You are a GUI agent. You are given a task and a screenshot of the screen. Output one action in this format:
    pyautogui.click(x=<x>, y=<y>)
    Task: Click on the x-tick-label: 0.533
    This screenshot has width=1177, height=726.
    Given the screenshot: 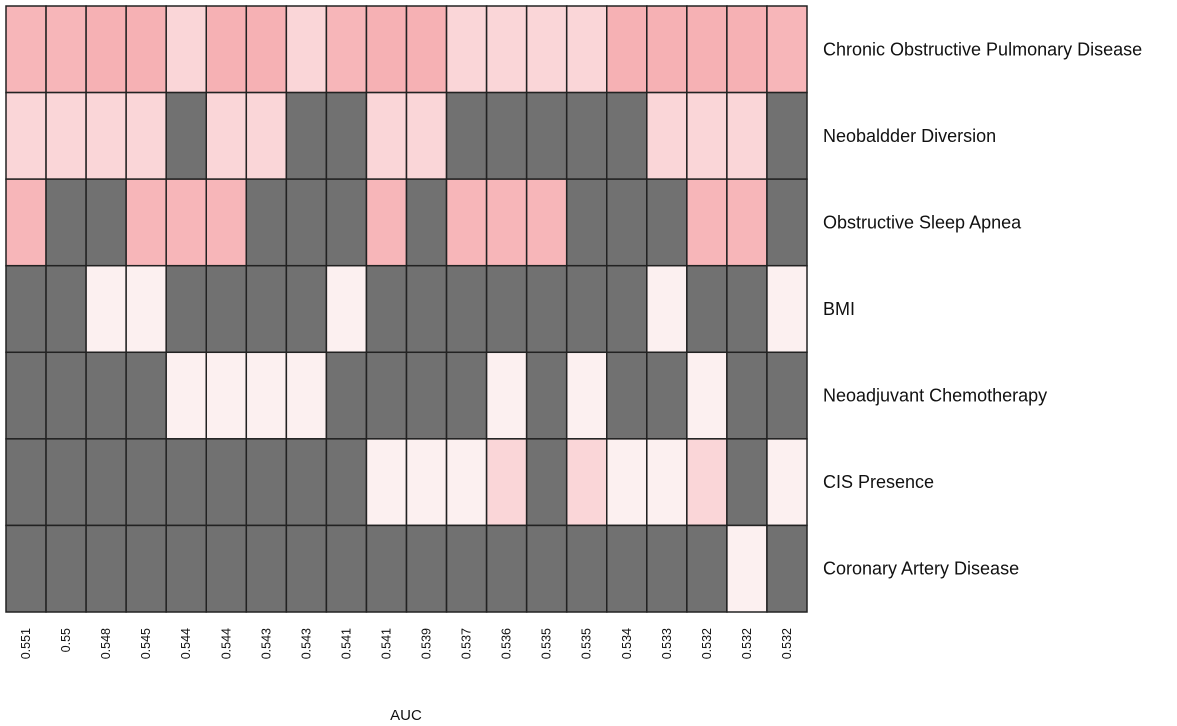 What is the action you would take?
    pyautogui.click(x=667, y=643)
    